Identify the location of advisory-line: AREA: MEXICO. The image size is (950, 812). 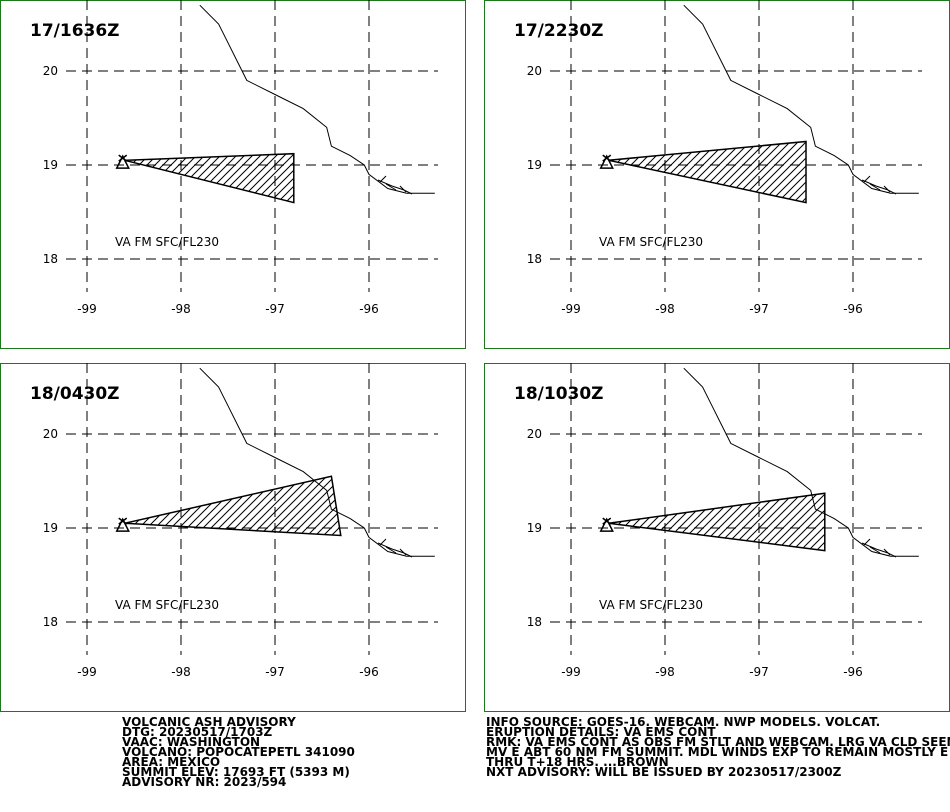
(171, 762).